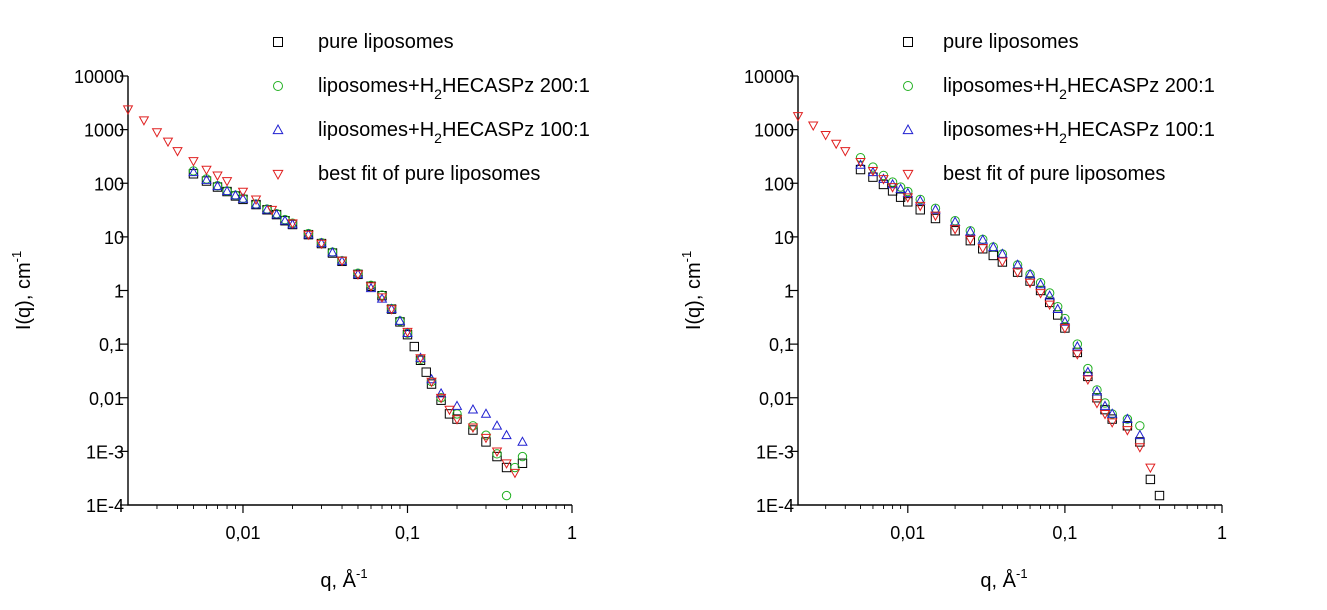  I want to click on y-tick-label: 1, so click(119, 292).